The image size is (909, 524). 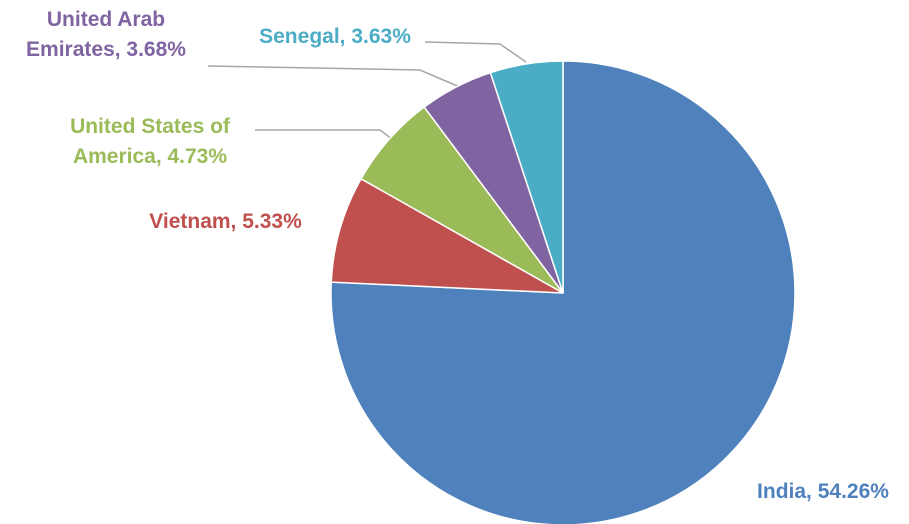 What do you see at coordinates (106, 34) in the screenshot?
I see `data-label: United Arab Emirates, 3.68%` at bounding box center [106, 34].